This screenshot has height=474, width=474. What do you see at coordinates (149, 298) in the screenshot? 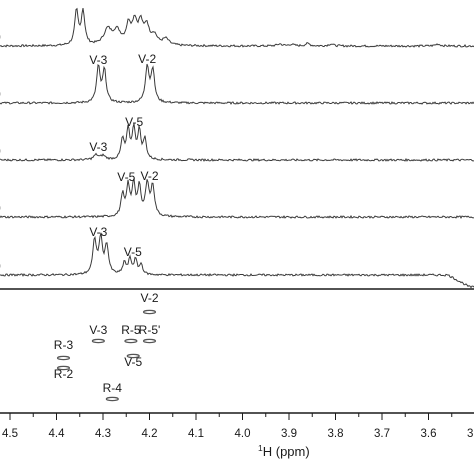
I see `cross-peak-label-1: V-2` at bounding box center [149, 298].